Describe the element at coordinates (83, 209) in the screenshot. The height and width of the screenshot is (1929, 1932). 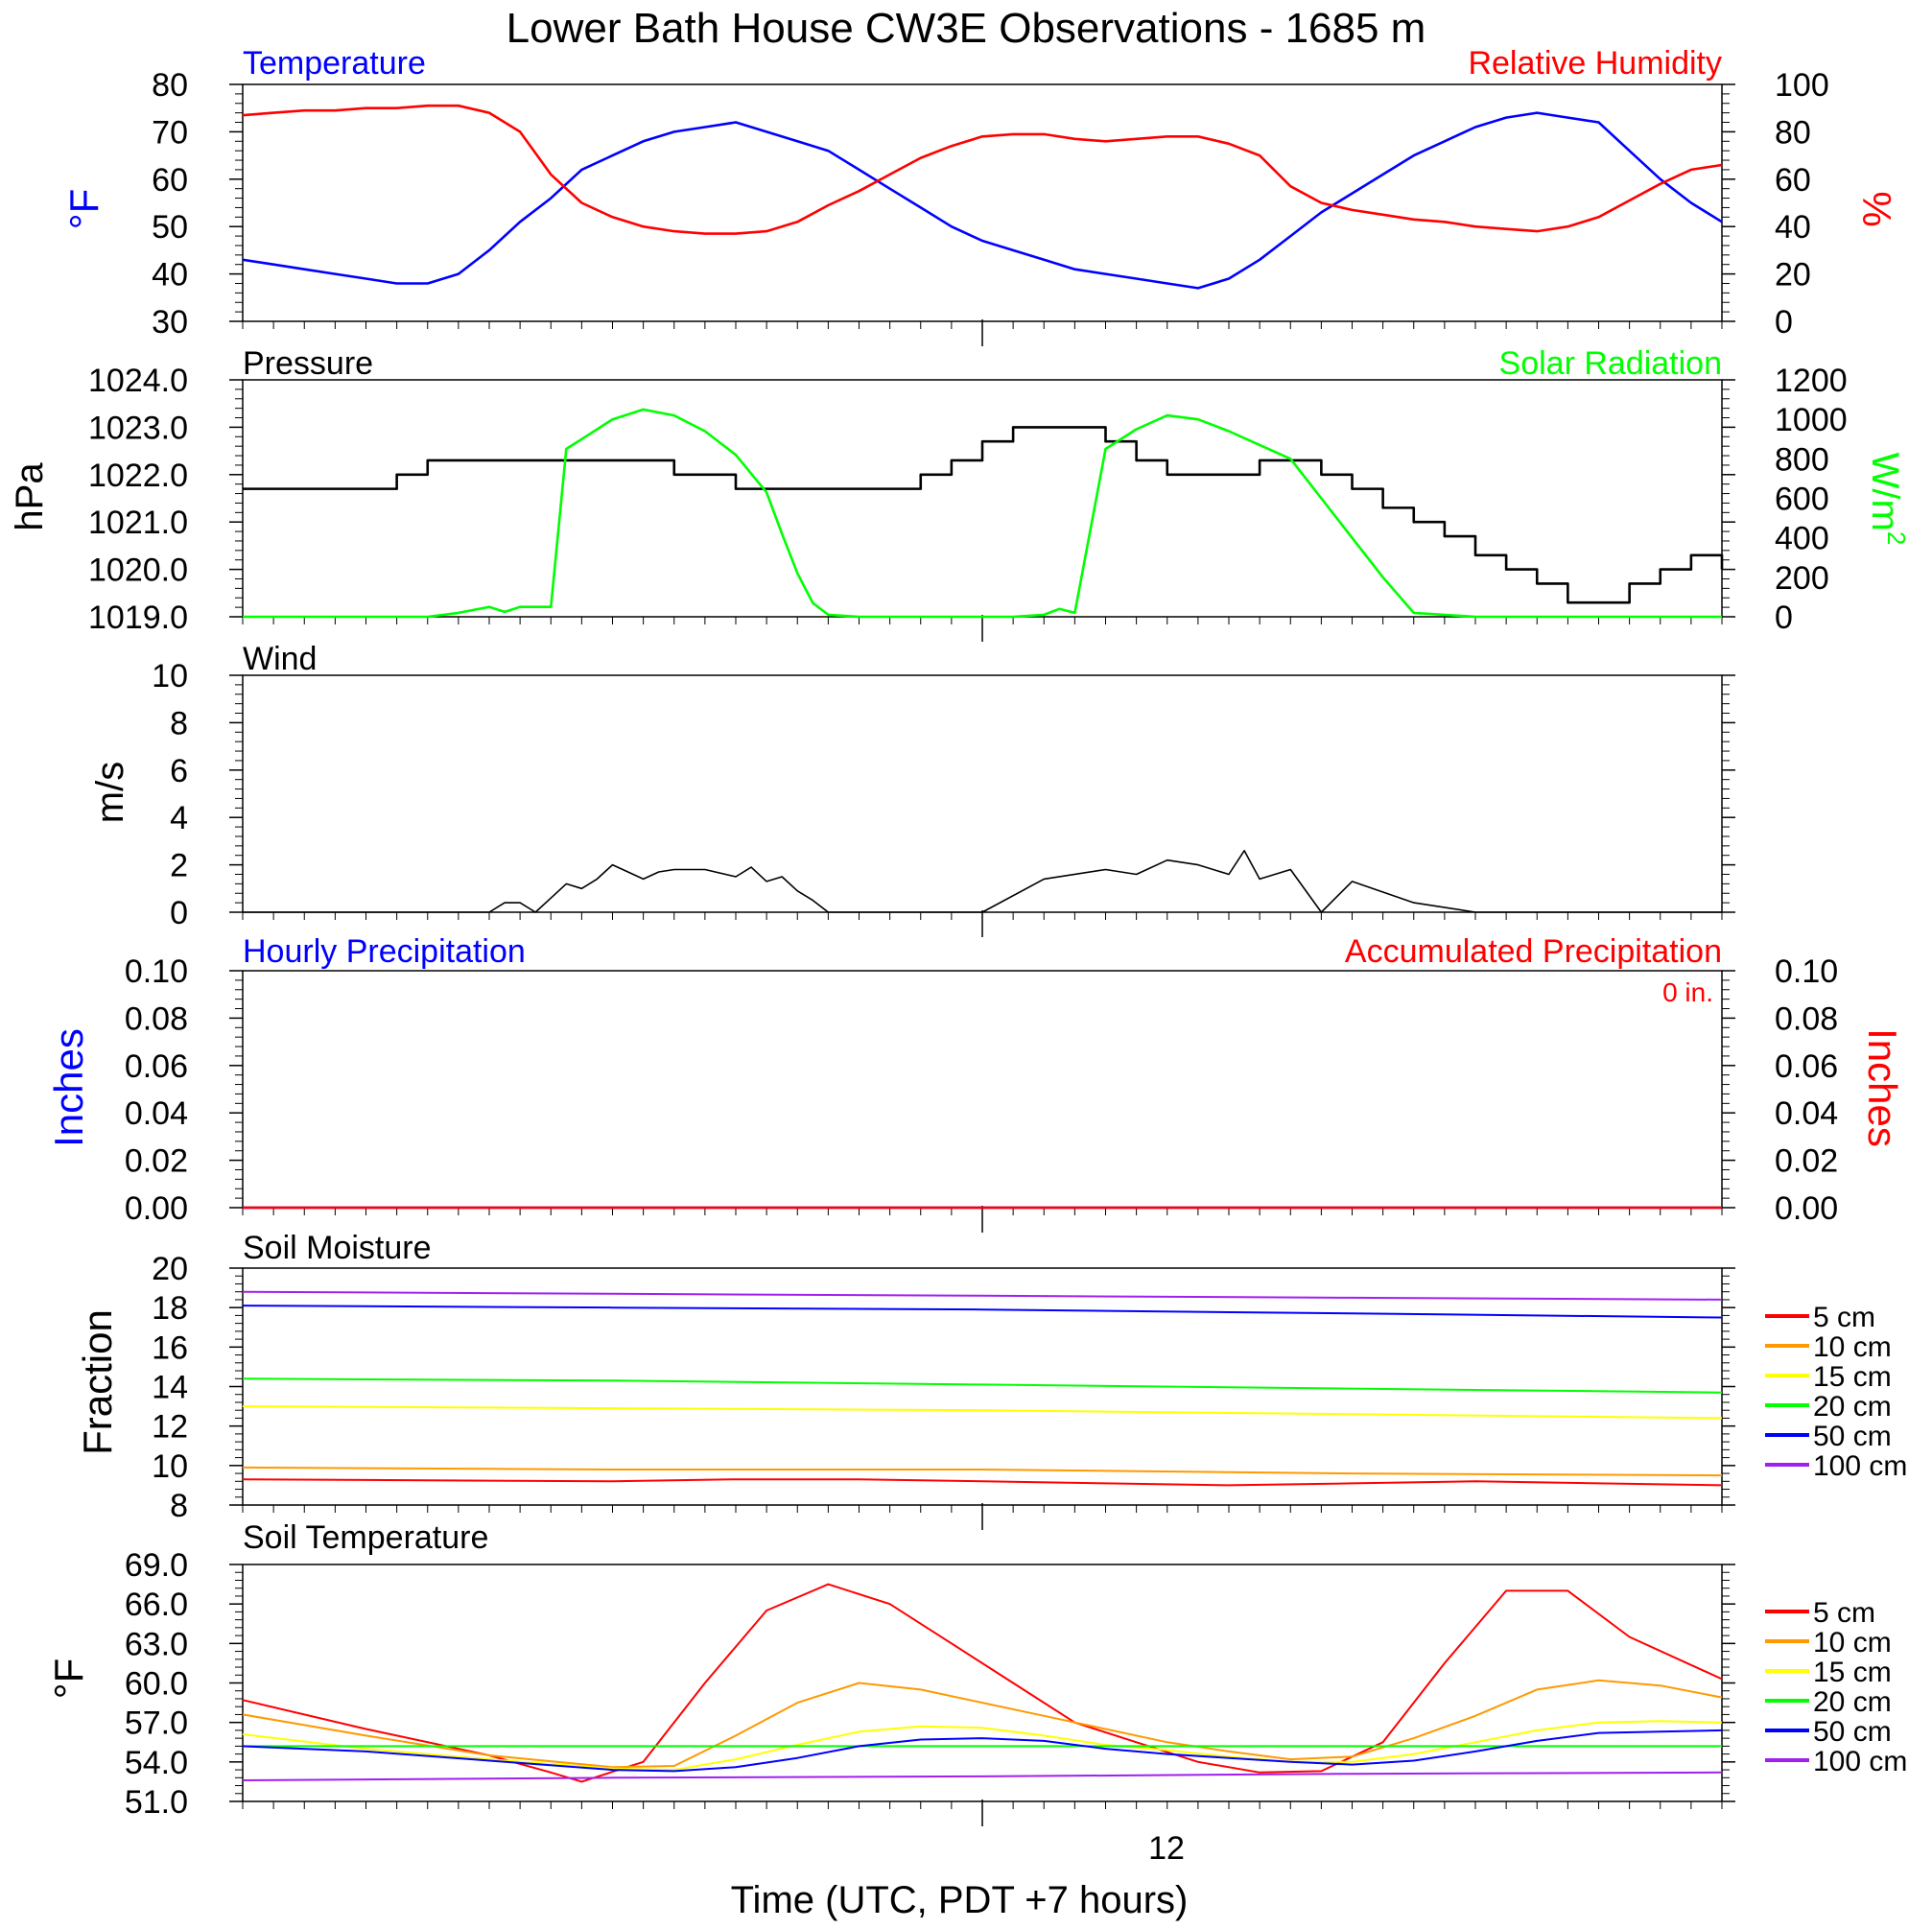
I see `temperature-unit: °F` at that location.